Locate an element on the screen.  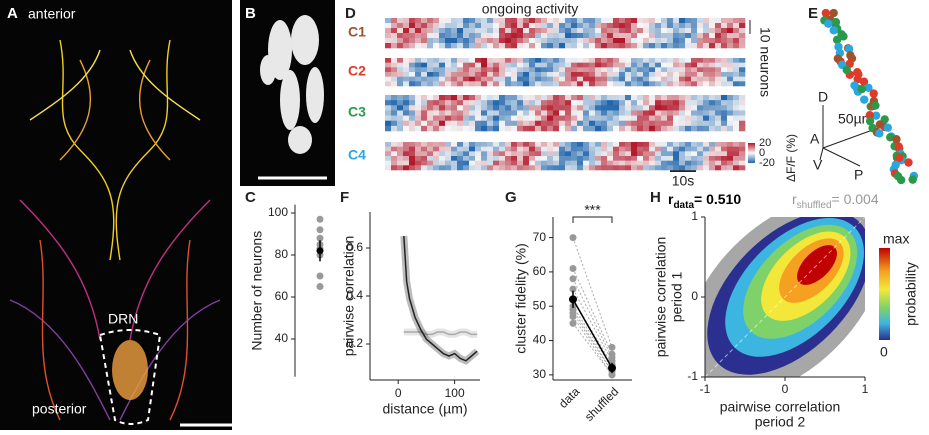
neuron-dot is located at coordinates (895, 165).